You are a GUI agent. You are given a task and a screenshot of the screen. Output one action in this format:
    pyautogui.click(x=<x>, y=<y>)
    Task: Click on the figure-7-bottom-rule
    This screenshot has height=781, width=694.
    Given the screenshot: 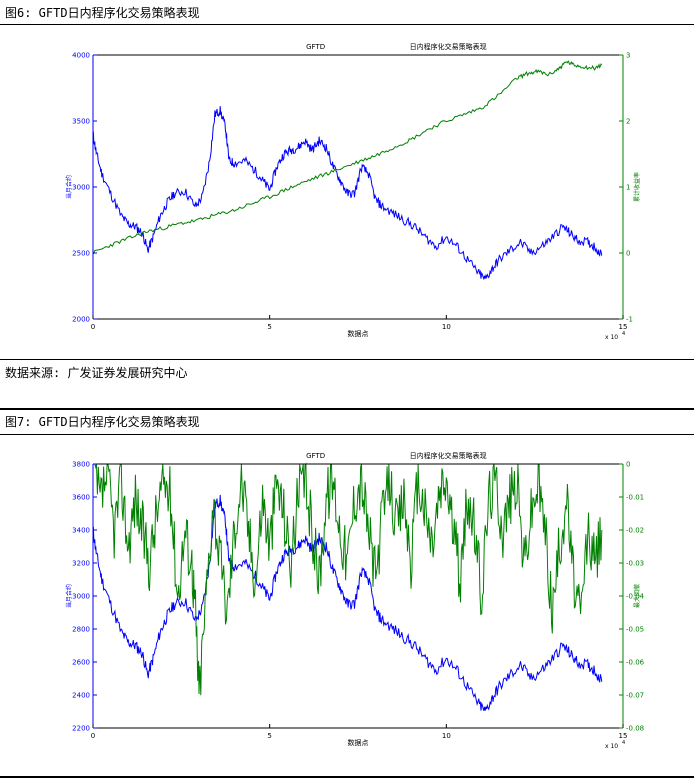 What is the action you would take?
    pyautogui.click(x=347, y=777)
    